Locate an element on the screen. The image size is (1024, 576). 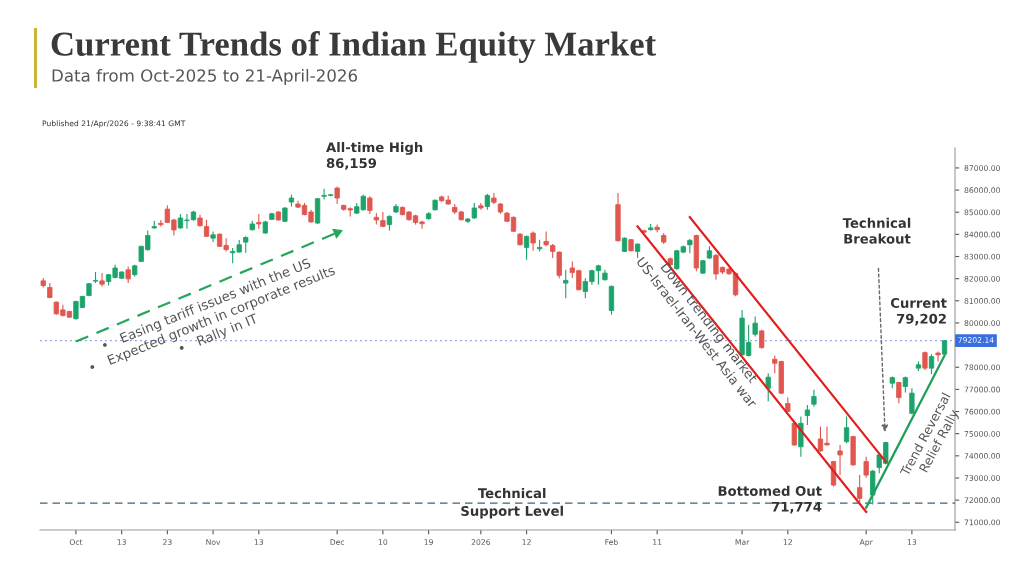
annotation: Bottomed Out 71,774 is located at coordinates (770, 499).